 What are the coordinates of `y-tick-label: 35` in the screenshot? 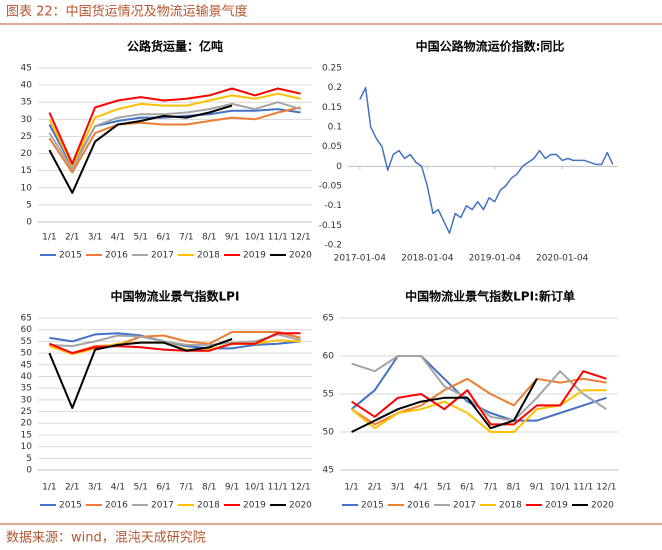 It's located at (26, 389).